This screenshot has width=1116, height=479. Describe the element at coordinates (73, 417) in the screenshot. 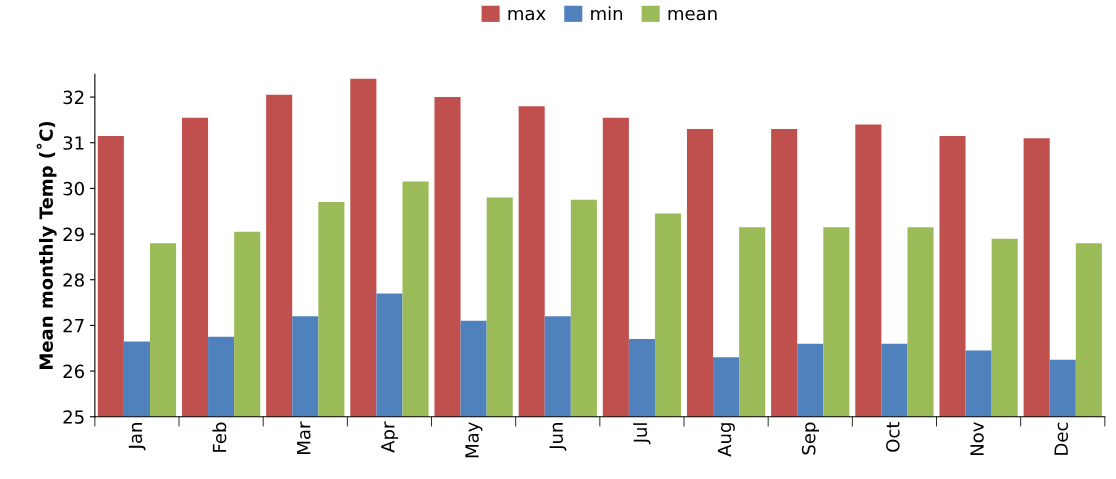

I see `y-tick-label: 25` at that location.